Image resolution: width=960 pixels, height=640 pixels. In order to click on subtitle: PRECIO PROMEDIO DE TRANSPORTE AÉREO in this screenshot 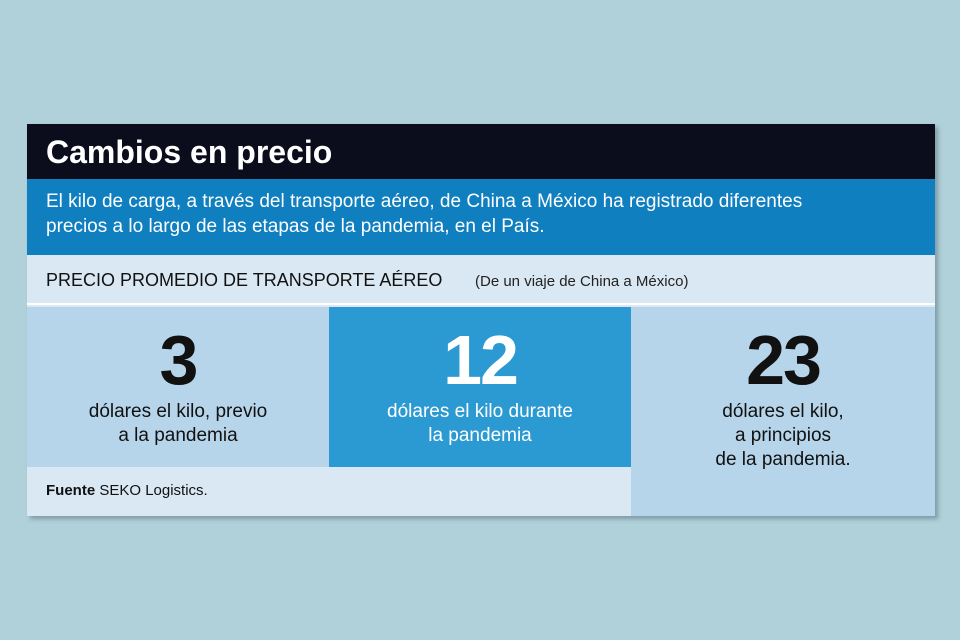, I will do `click(244, 280)`.